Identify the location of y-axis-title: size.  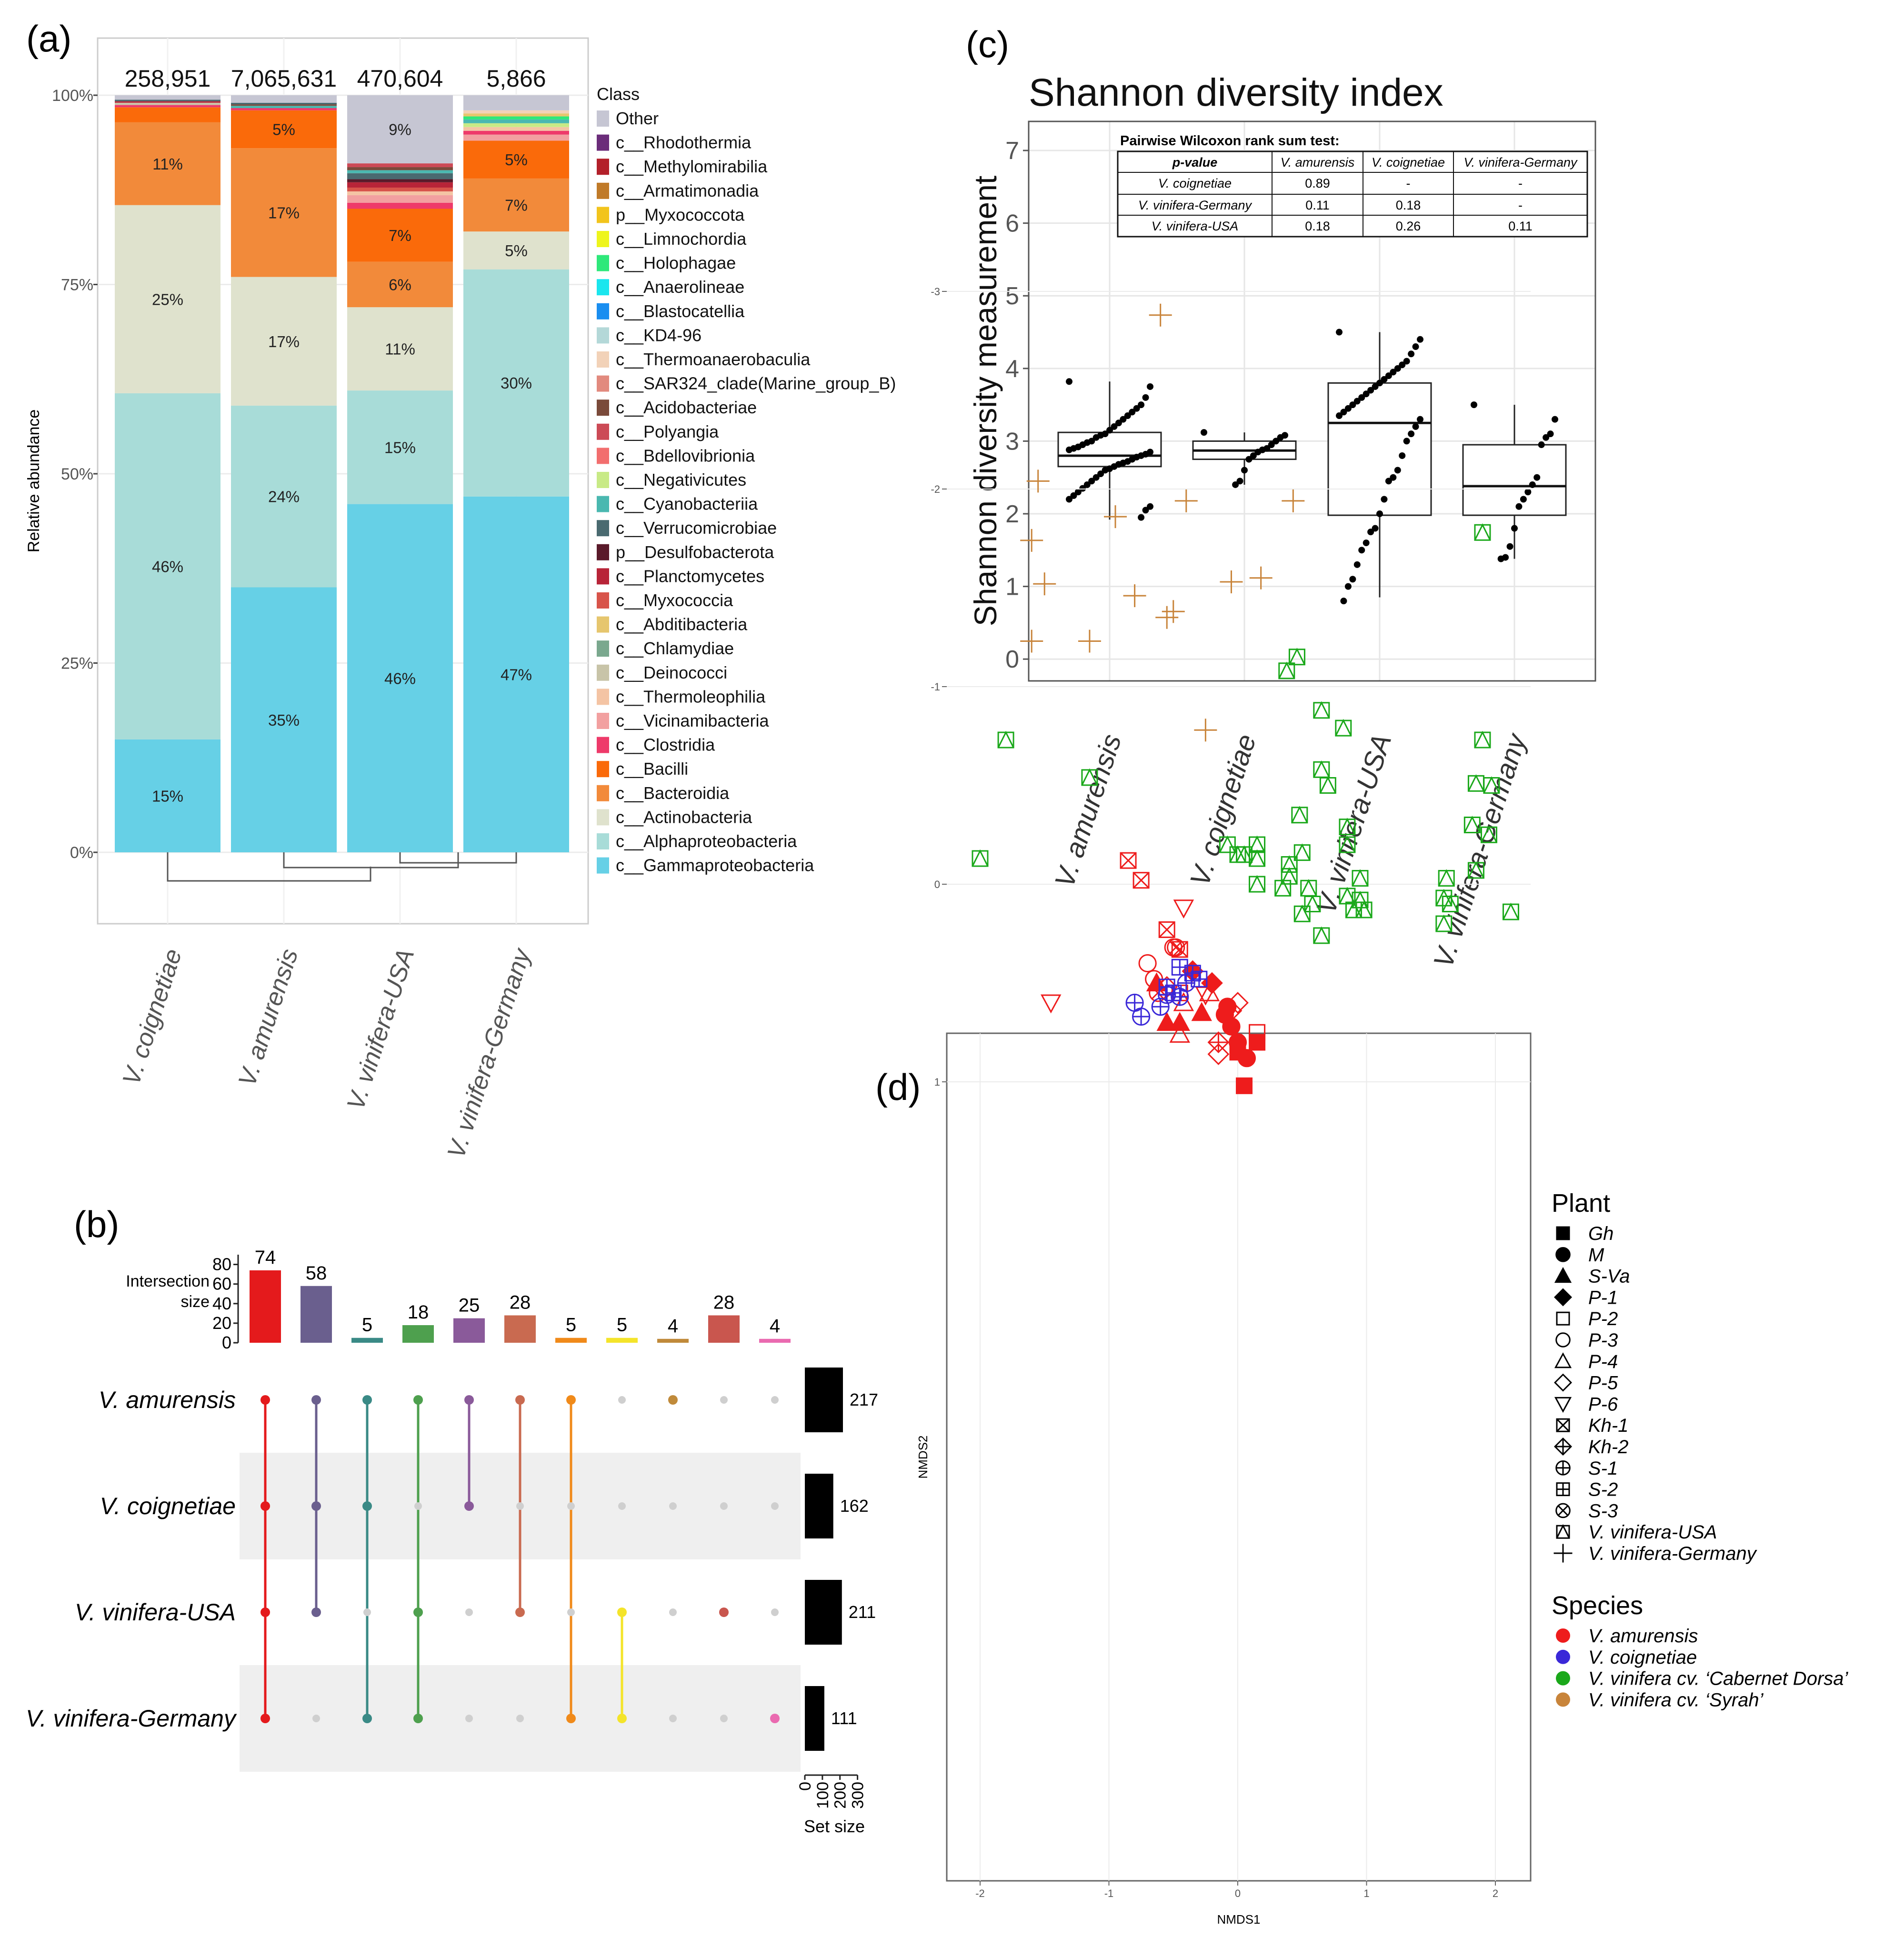
(196, 1302).